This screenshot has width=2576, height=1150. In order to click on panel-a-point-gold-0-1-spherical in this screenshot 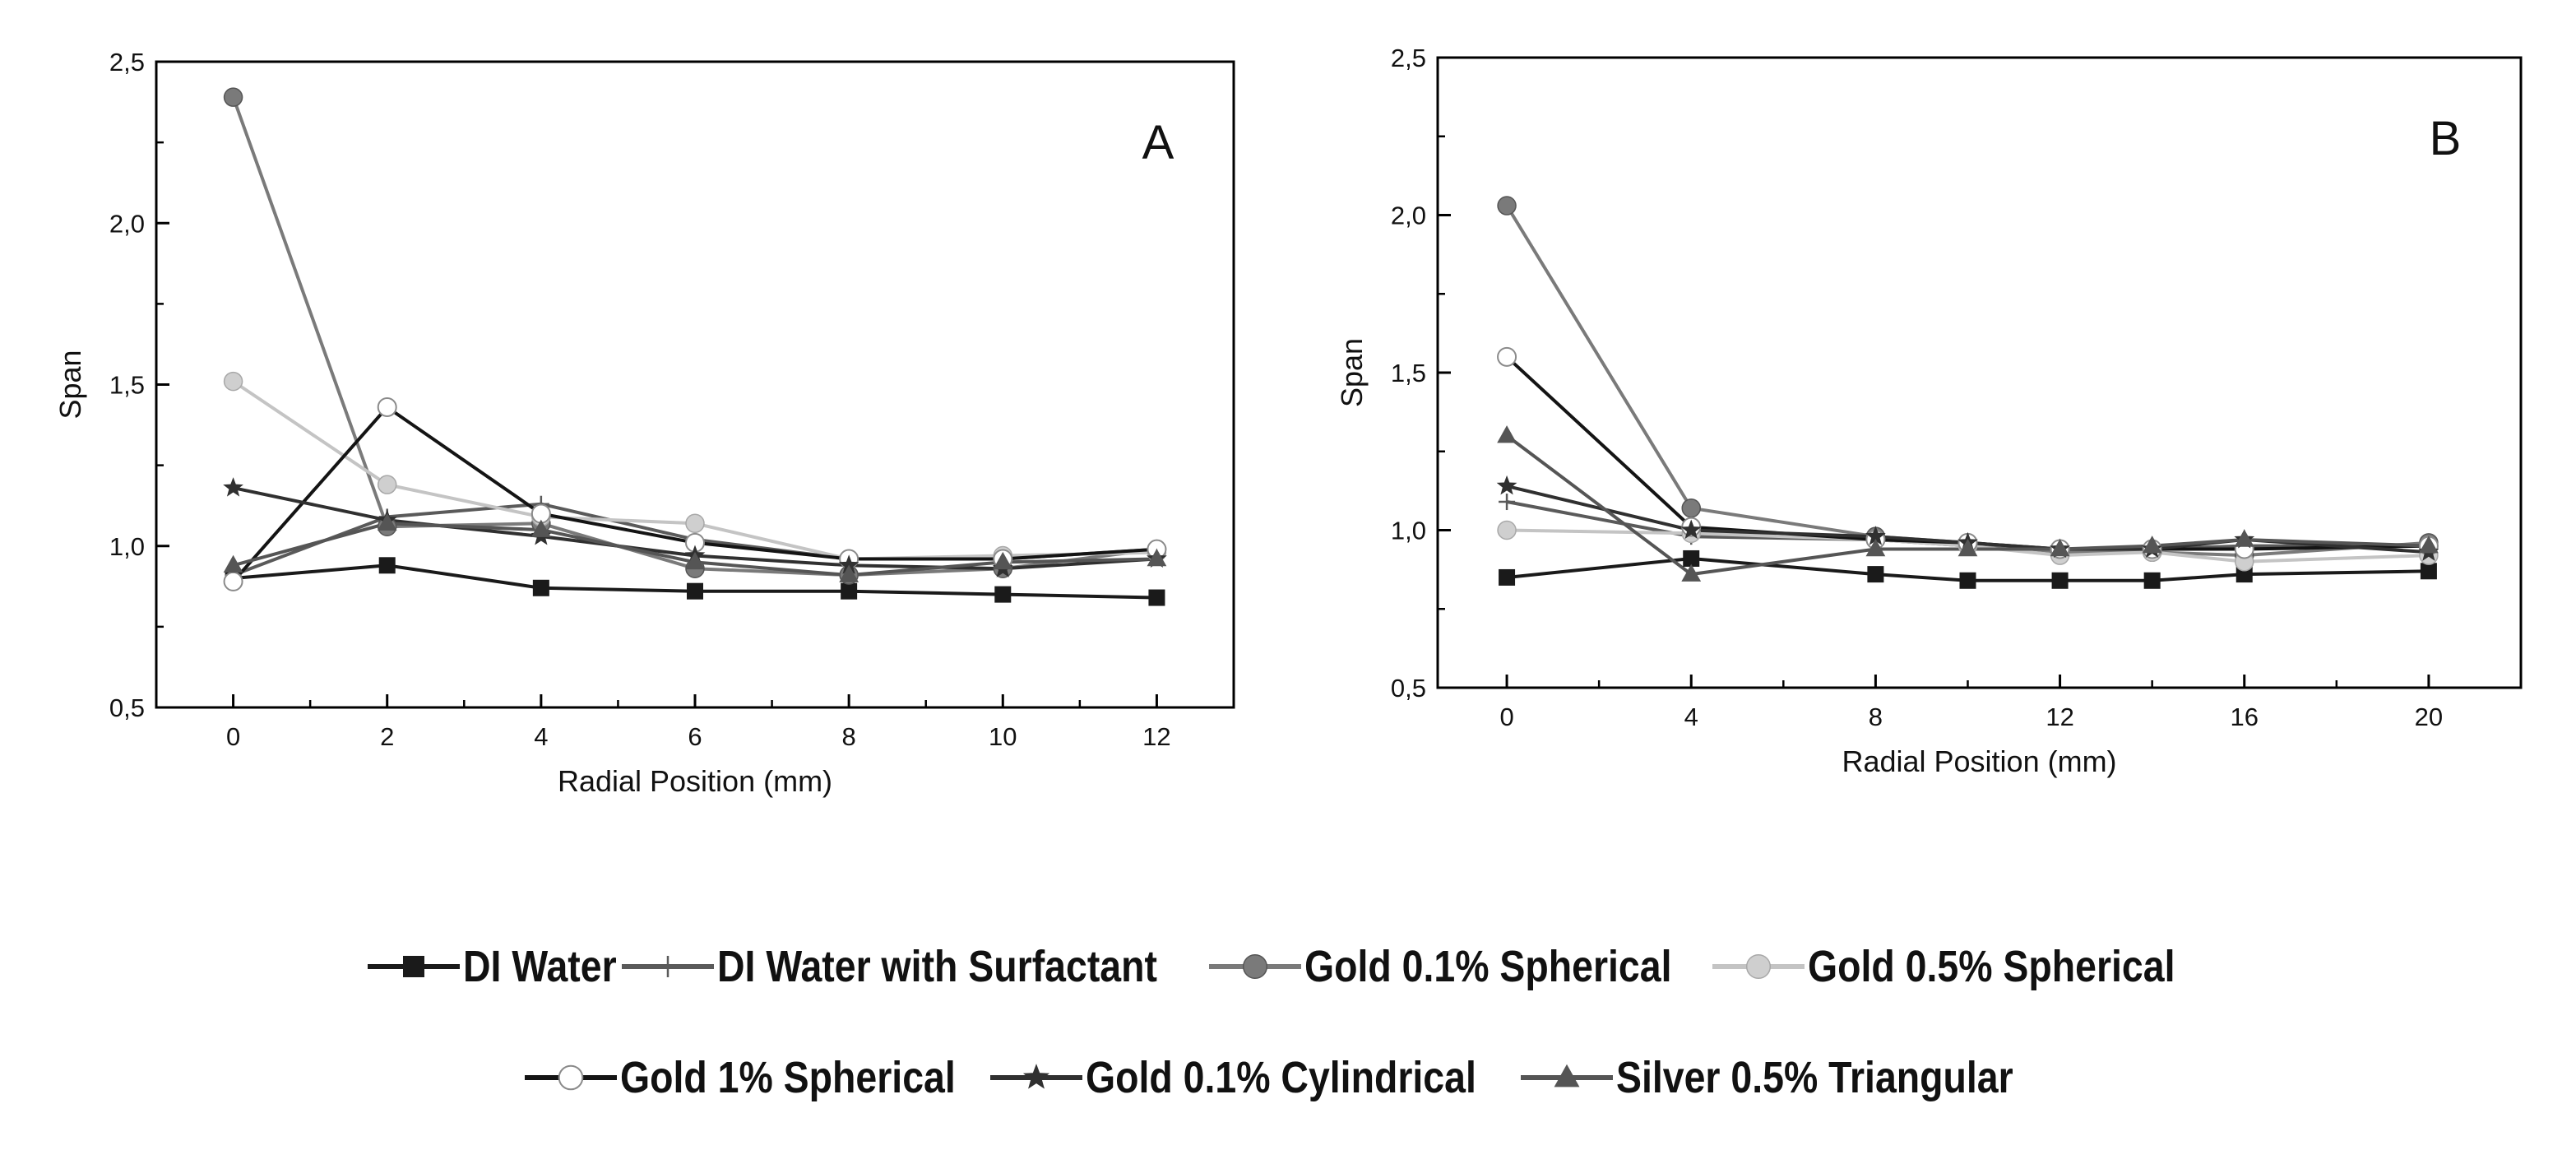, I will do `click(233, 97)`.